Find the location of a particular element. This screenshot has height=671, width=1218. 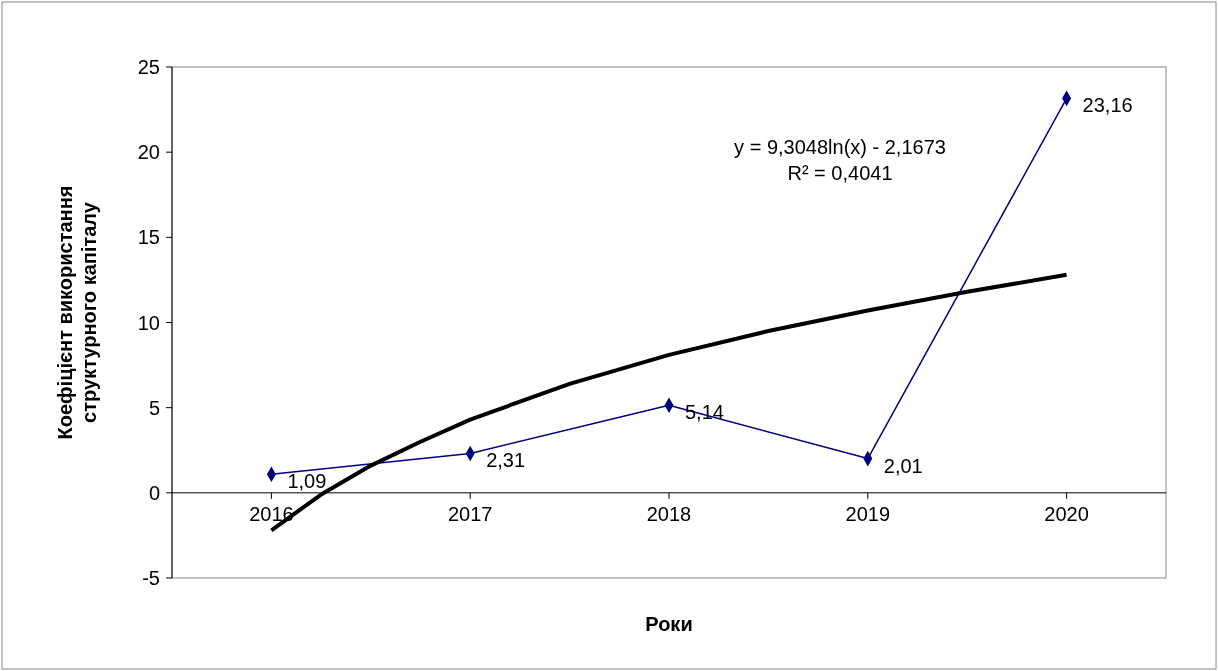

data-label: 2,01 is located at coordinates (903, 465).